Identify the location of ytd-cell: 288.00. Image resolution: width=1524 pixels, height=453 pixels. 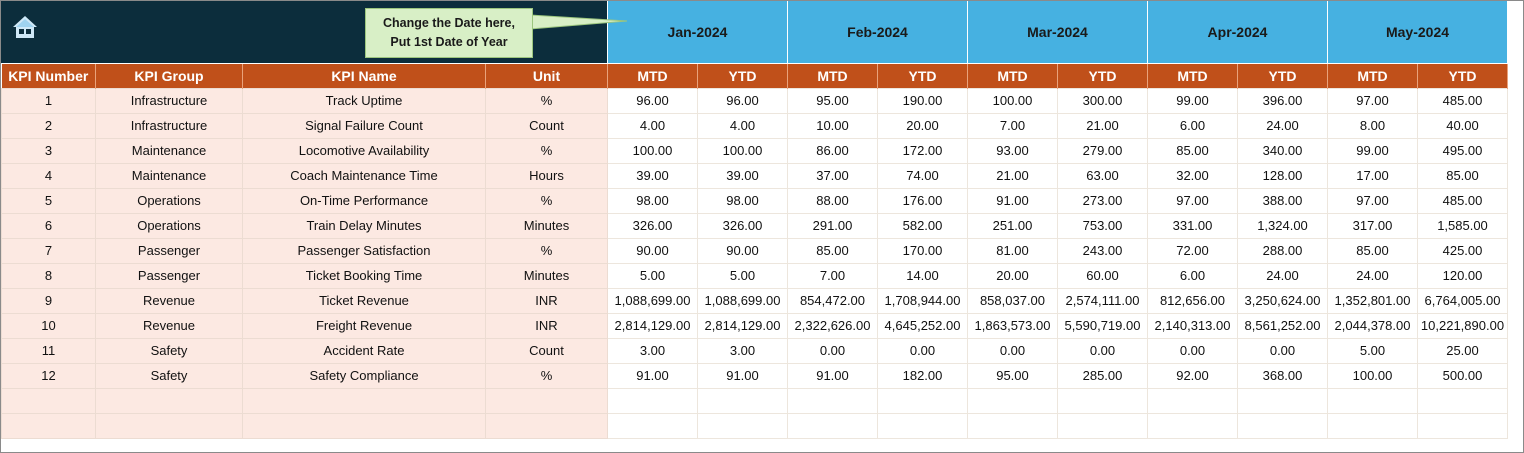
(1282, 250).